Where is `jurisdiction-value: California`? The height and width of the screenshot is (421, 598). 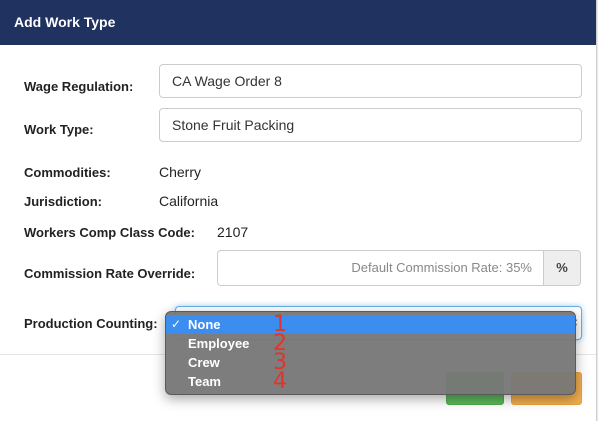 jurisdiction-value: California is located at coordinates (189, 201).